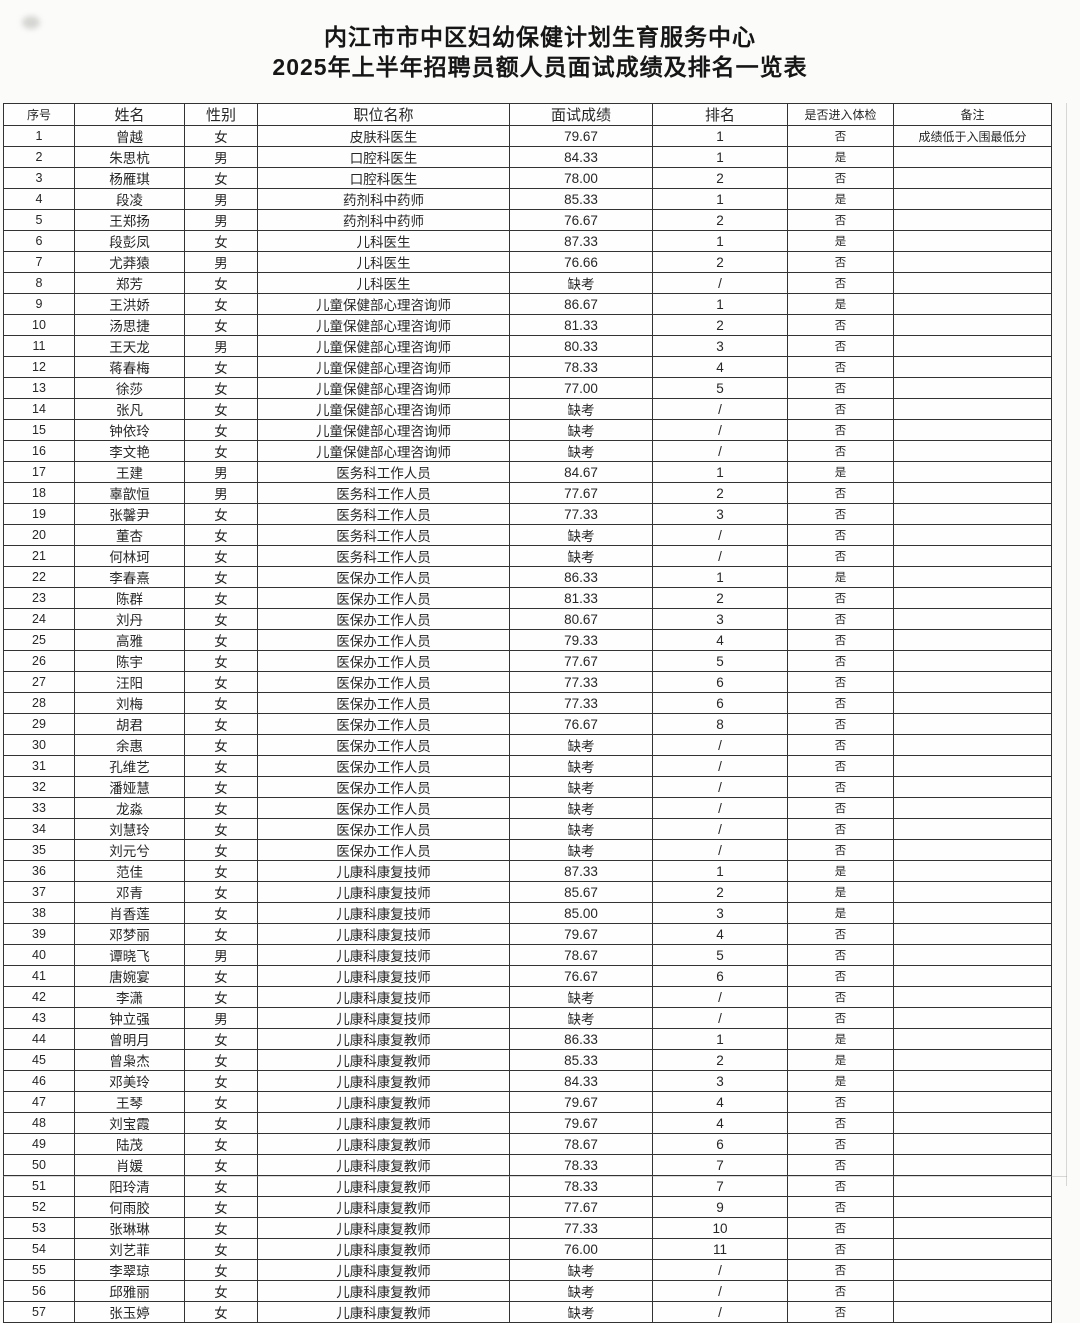 The width and height of the screenshot is (1080, 1323). I want to click on cell-score: 78.33, so click(581, 1165).